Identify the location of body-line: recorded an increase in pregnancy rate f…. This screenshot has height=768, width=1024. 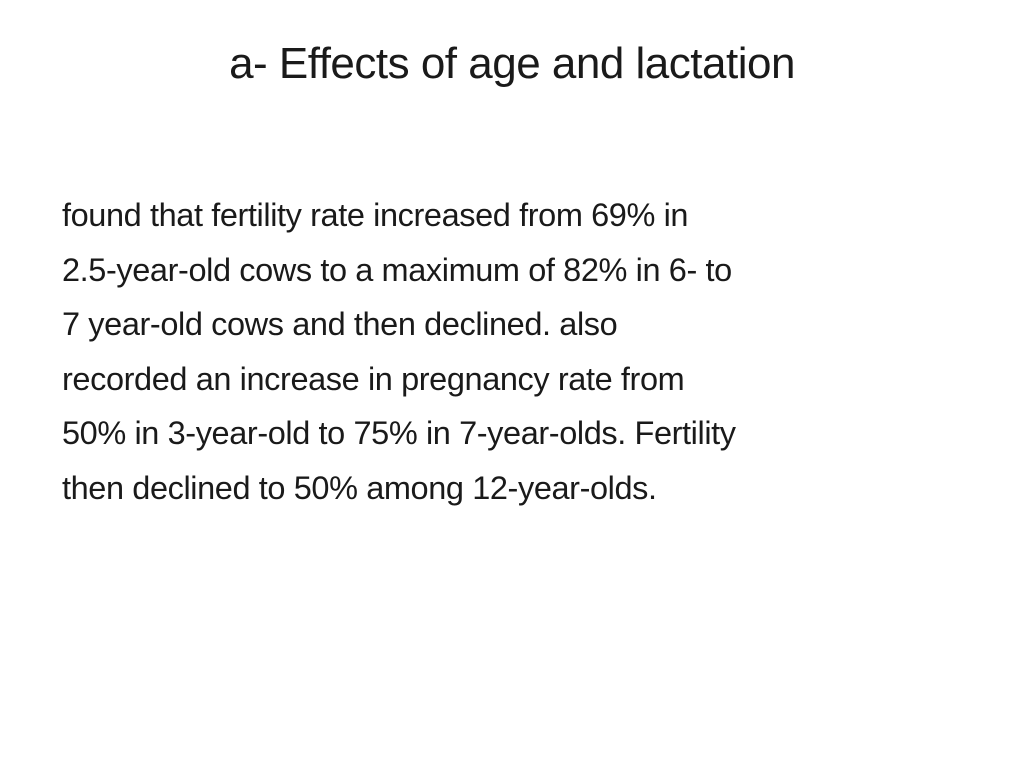
(373, 378).